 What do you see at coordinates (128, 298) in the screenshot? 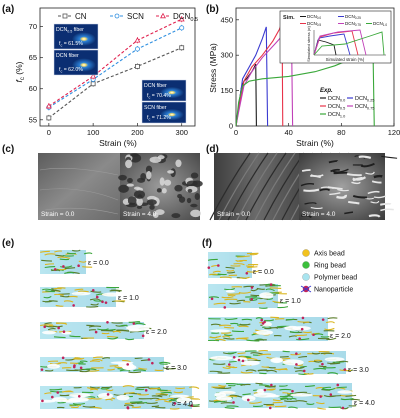
I see `sim-e-strain-1: ε = 1.0` at bounding box center [128, 298].